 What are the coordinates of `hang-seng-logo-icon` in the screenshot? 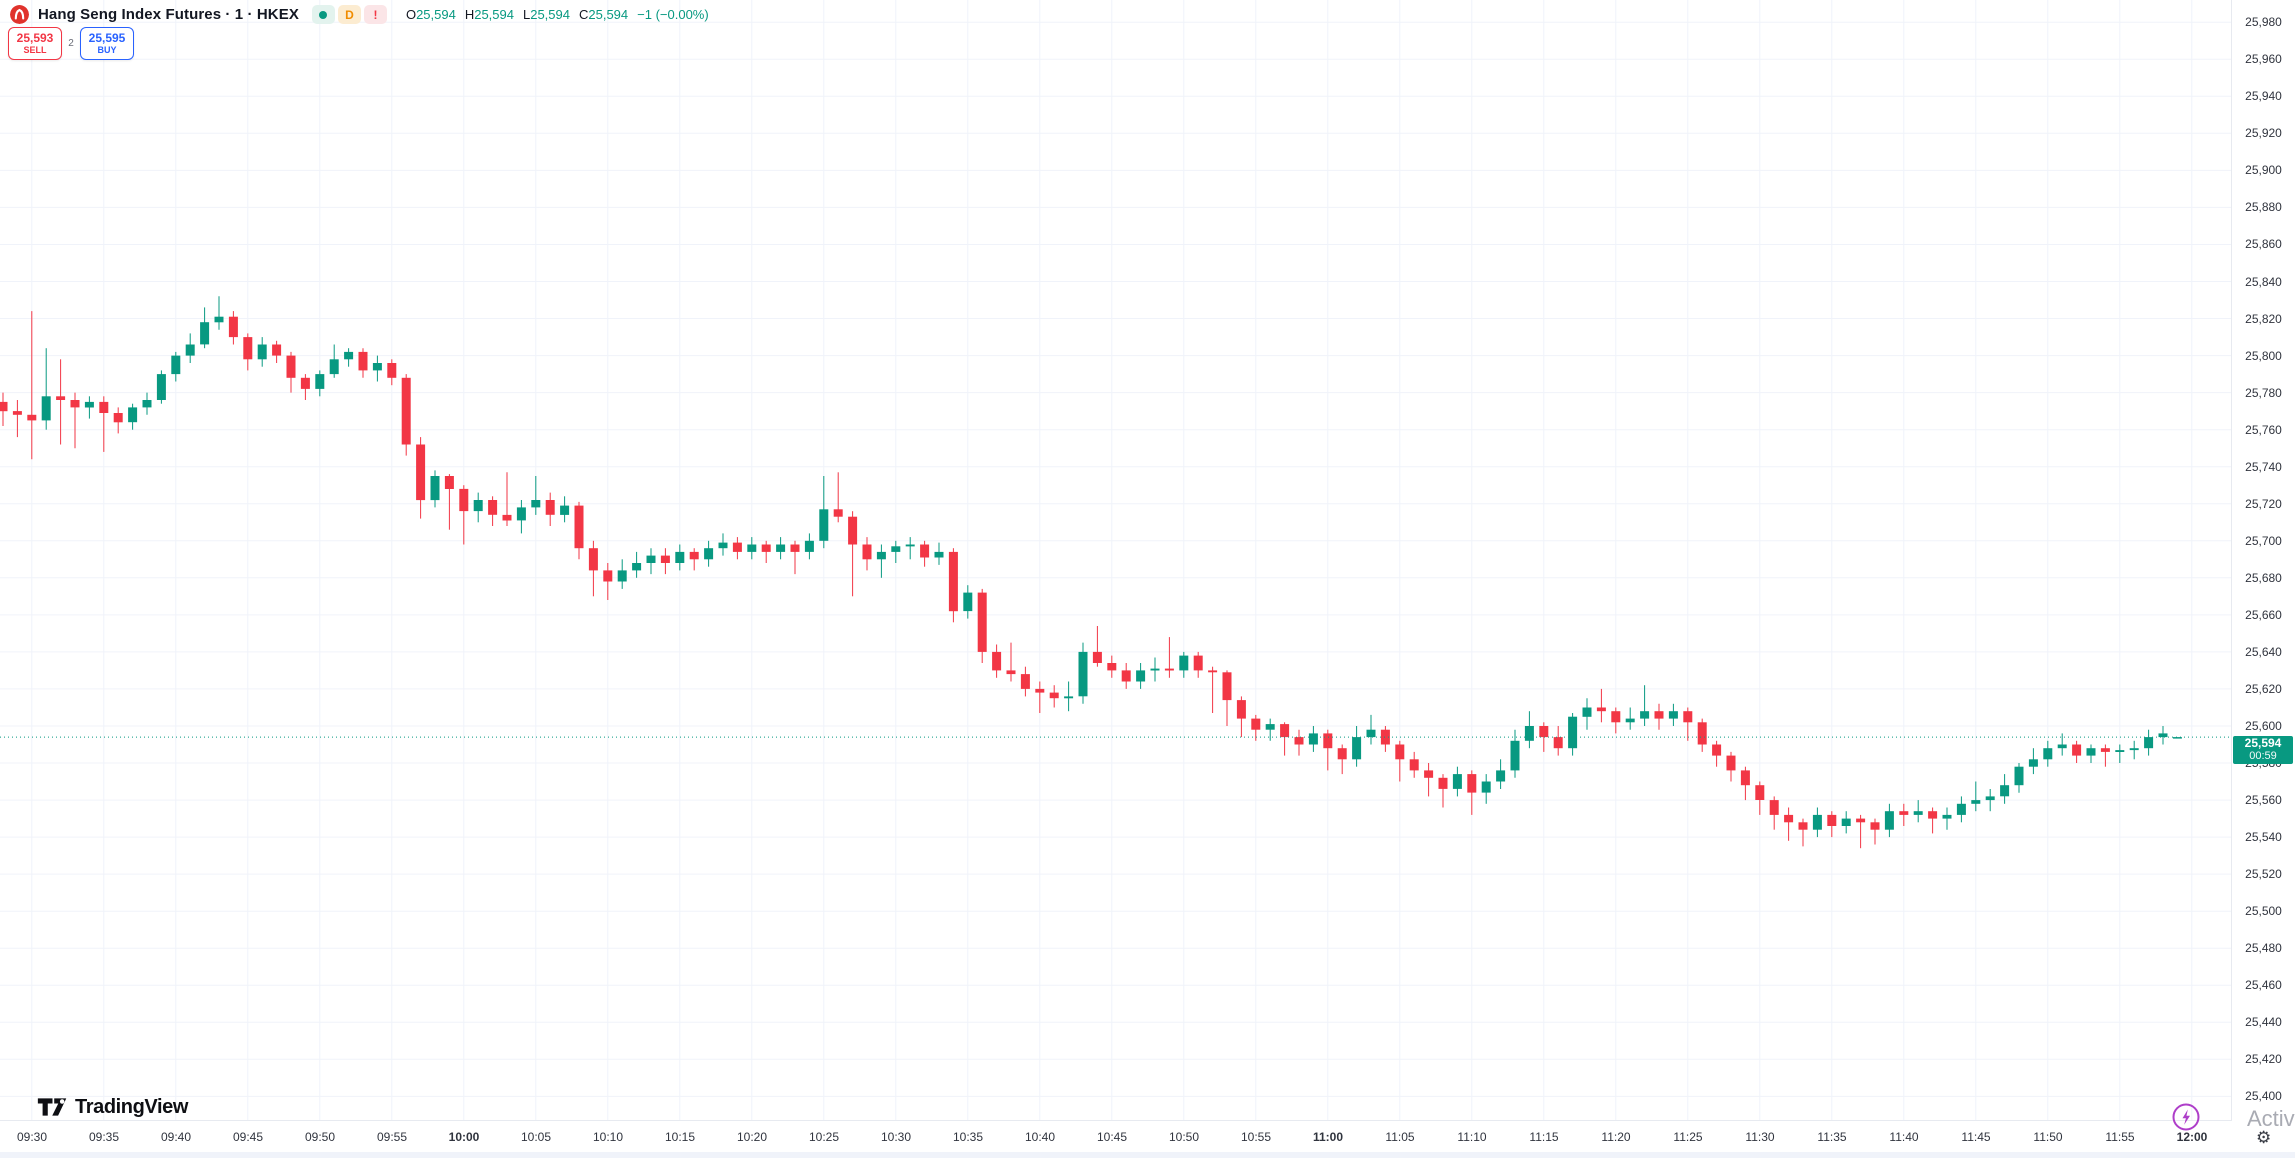 It's located at (19, 14).